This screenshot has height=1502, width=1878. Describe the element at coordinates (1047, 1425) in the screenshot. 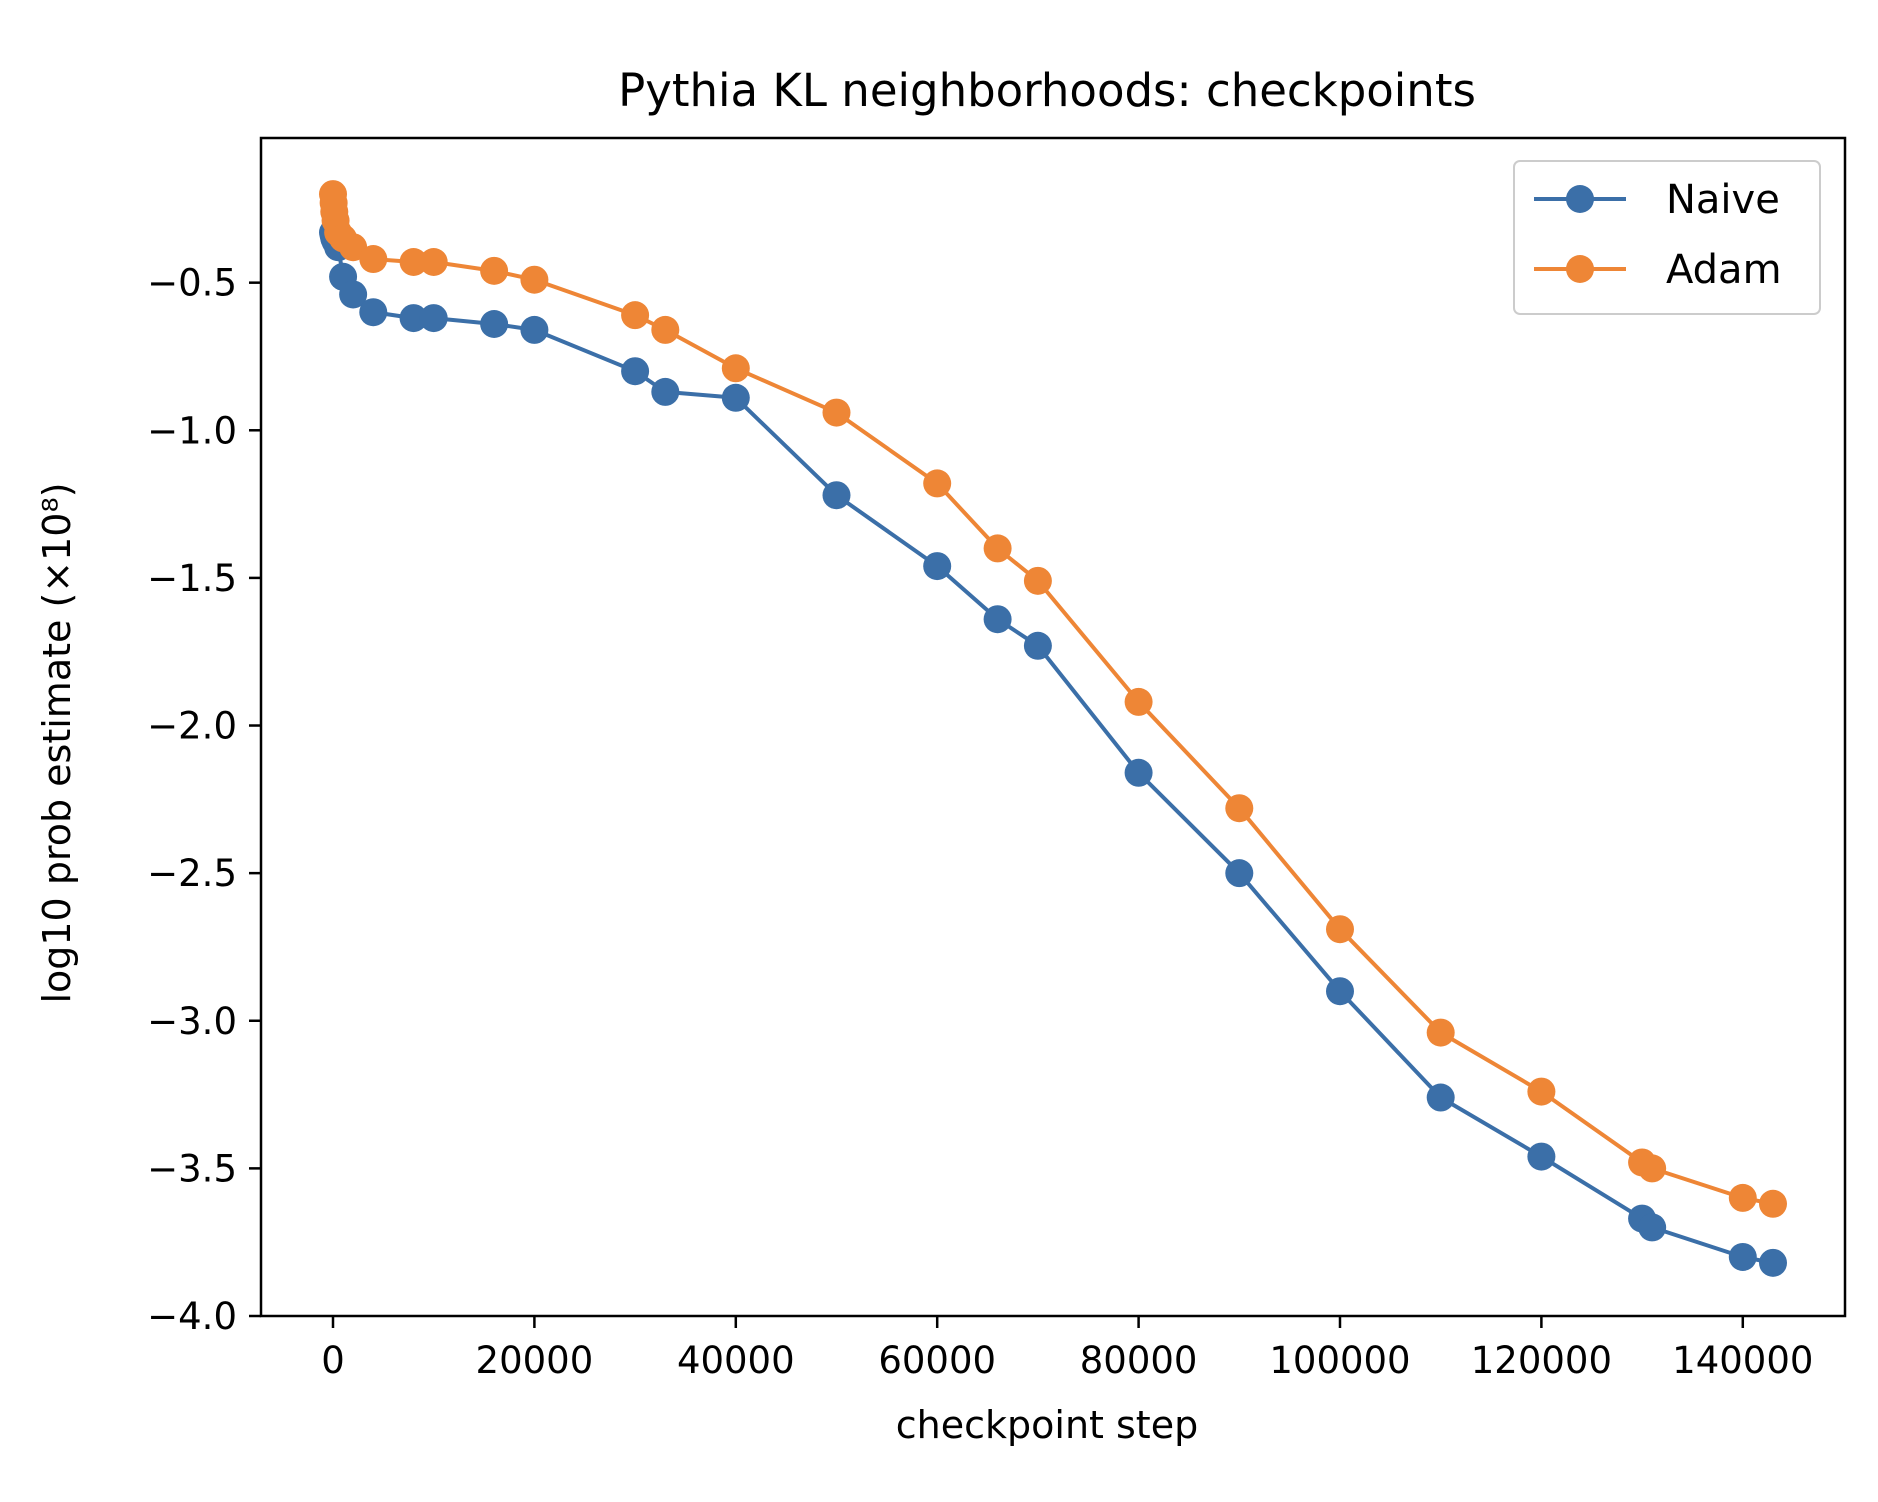

I see `x-axis-label: checkpoint step` at that location.